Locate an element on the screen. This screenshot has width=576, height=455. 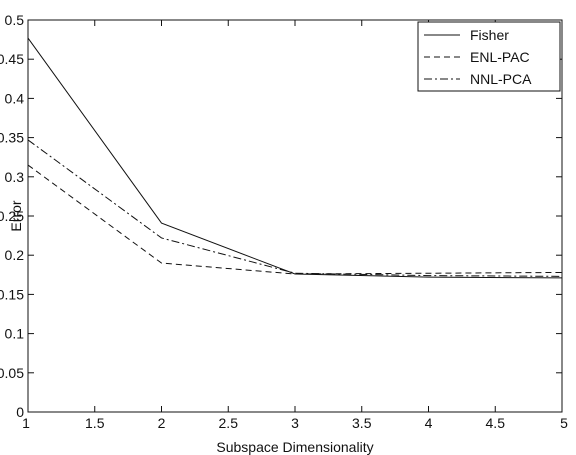
legend: Fisher ENL-PAC NNL-PCA is located at coordinates (489, 56).